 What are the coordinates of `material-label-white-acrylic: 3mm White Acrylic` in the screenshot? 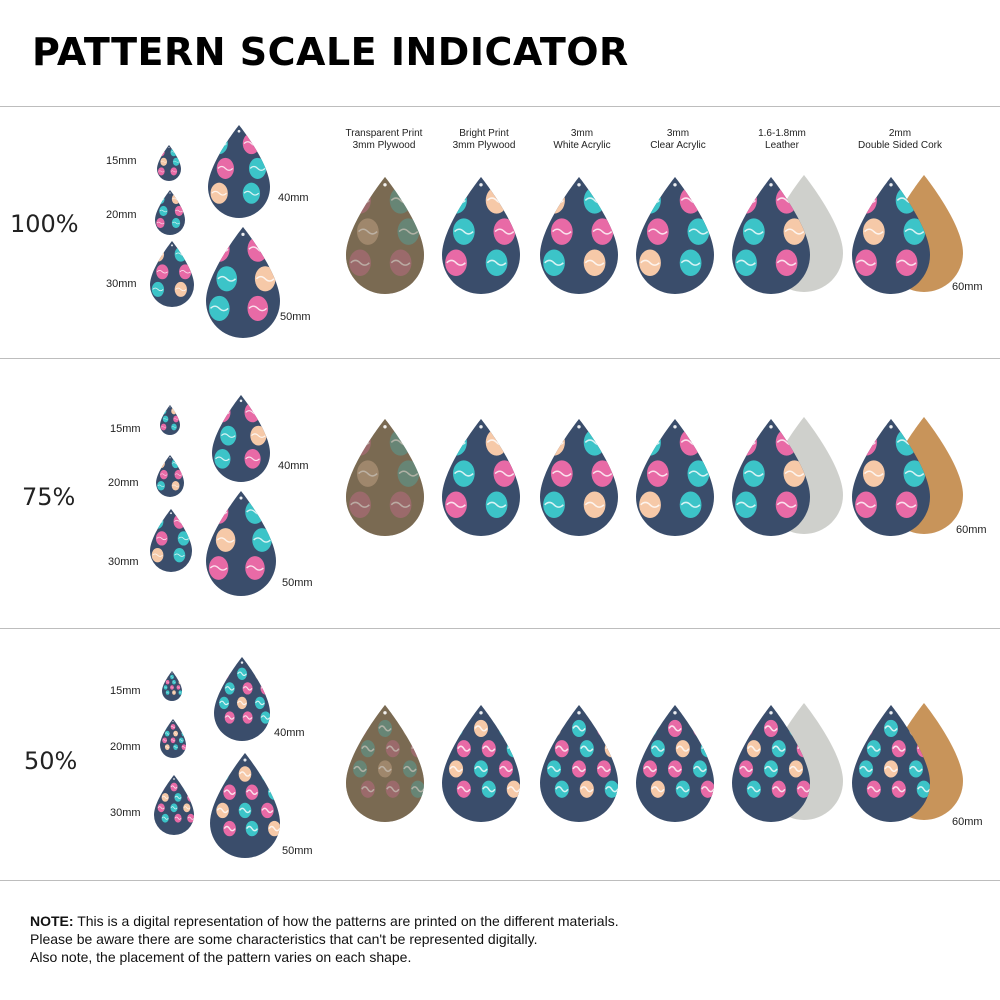 It's located at (582, 139).